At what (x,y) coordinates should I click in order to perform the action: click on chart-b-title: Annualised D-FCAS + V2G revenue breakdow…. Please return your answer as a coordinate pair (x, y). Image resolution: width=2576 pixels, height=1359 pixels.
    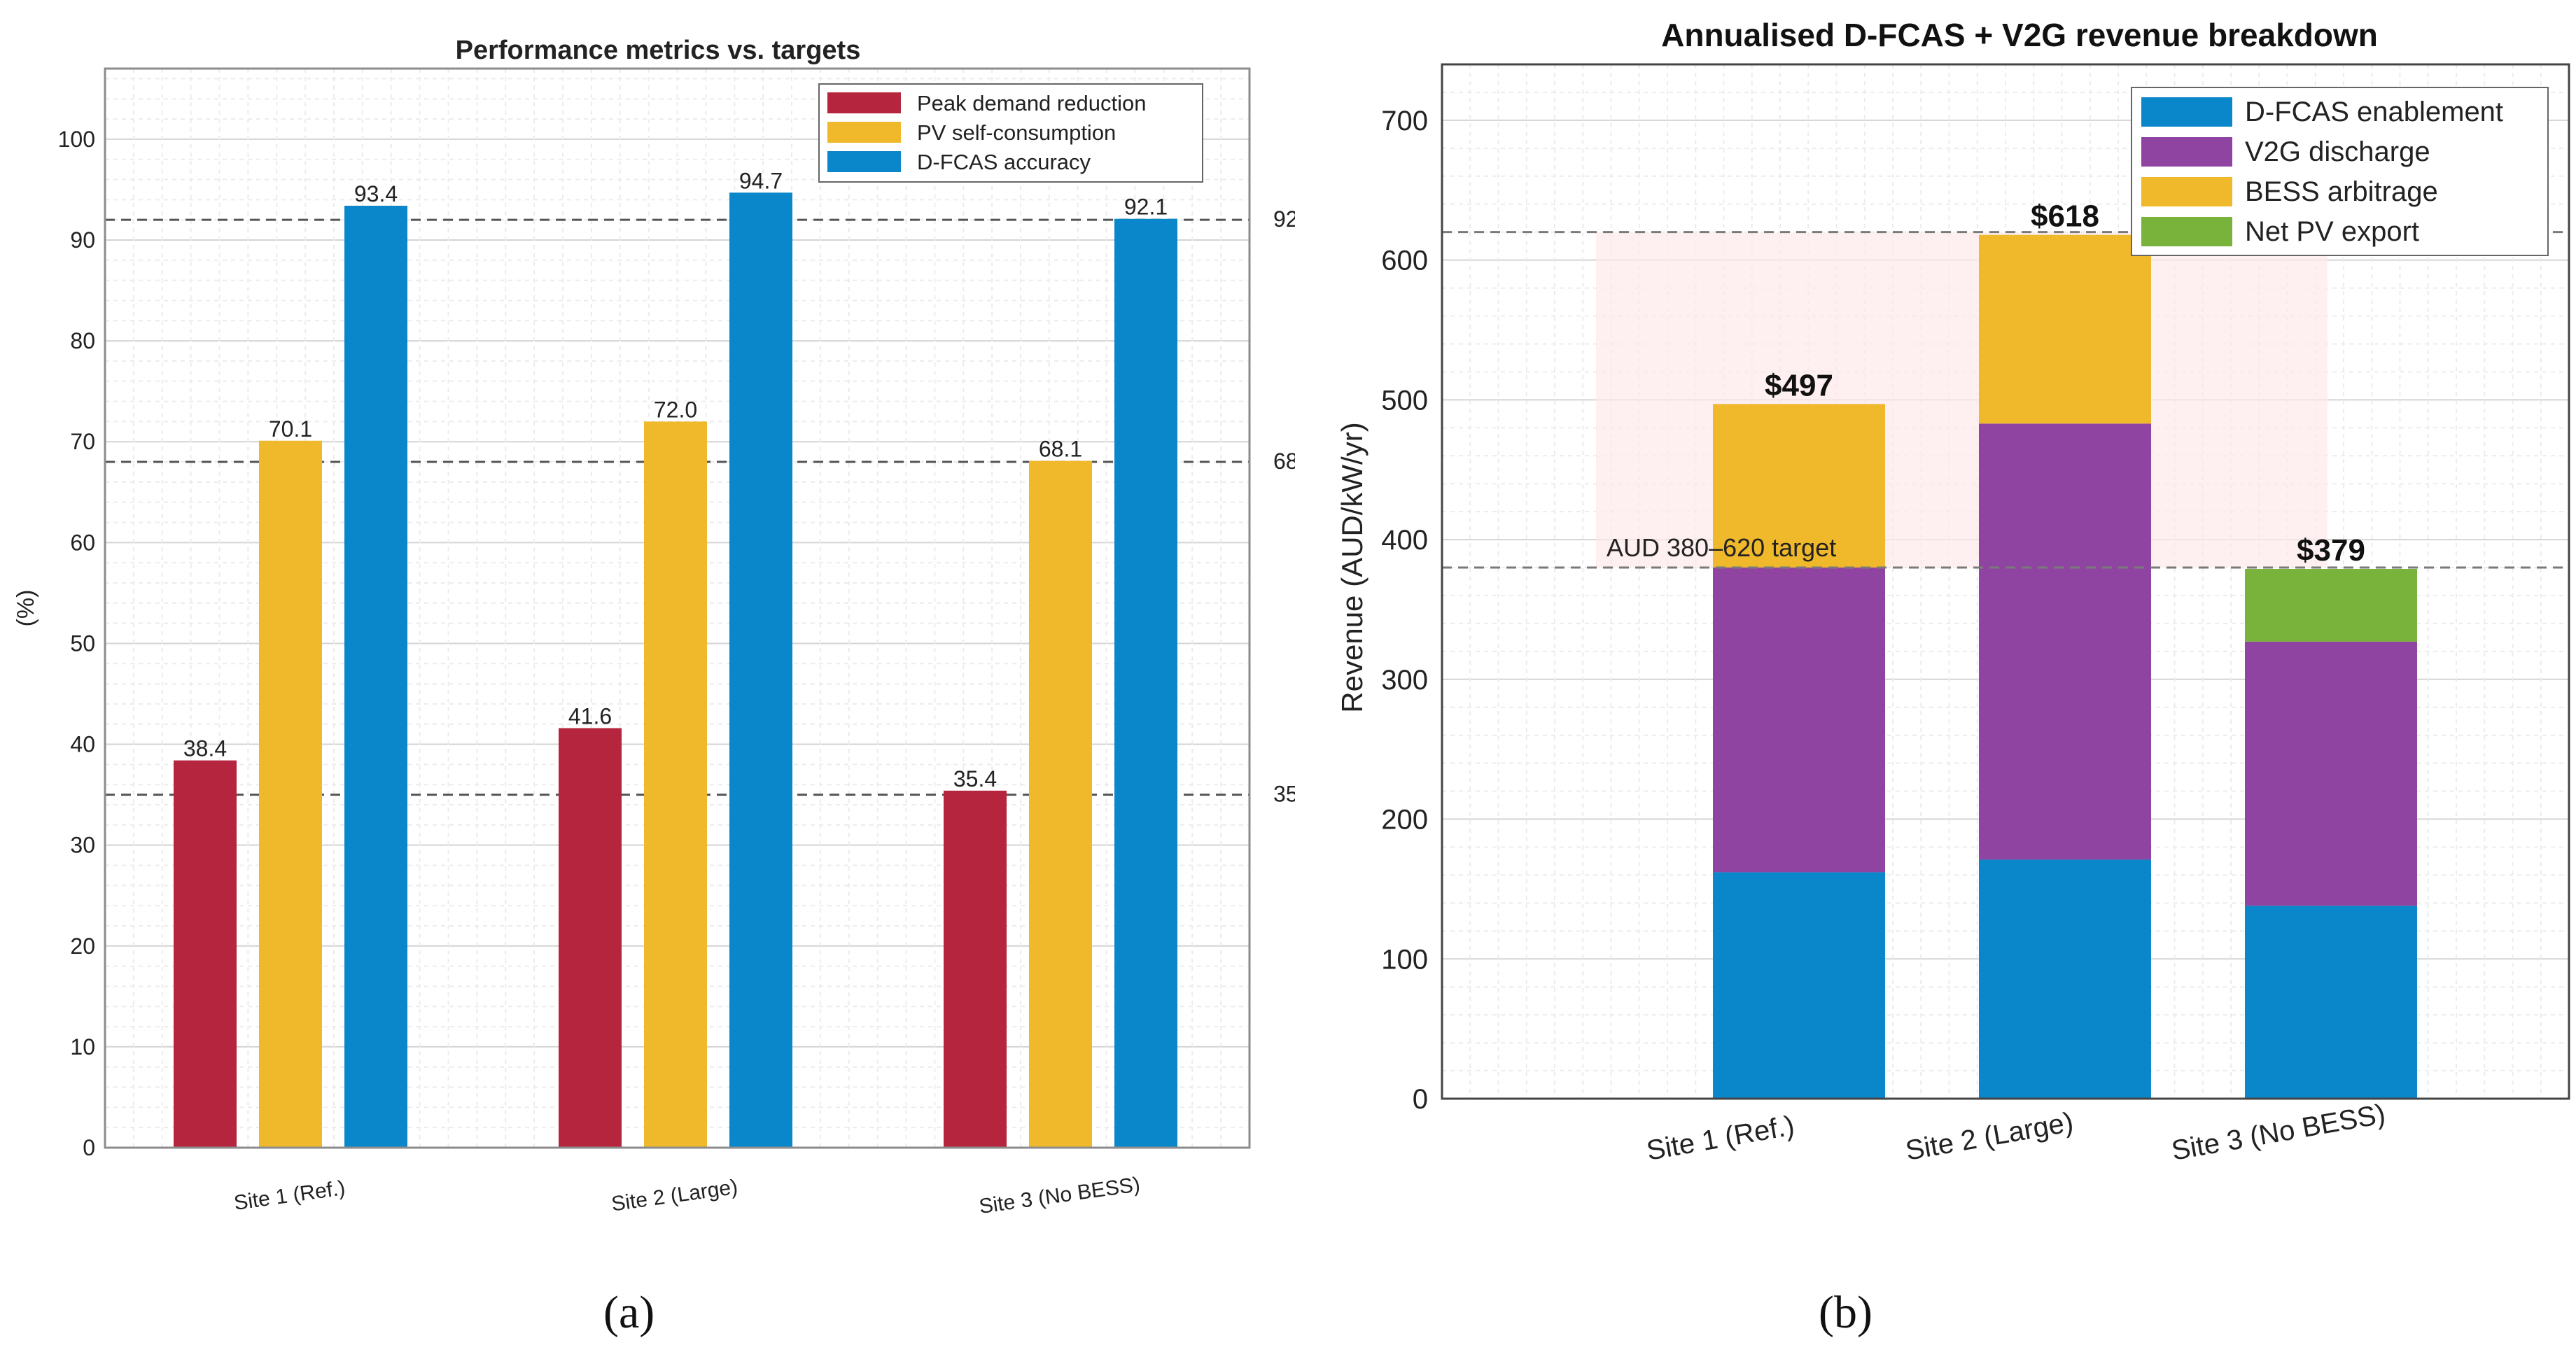
    Looking at the image, I should click on (2019, 35).